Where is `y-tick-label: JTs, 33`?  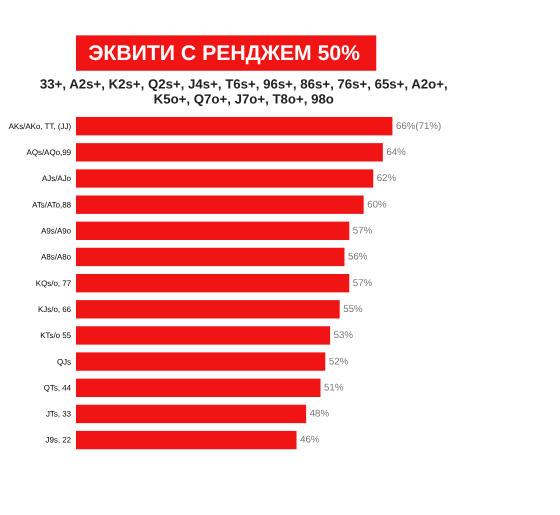
y-tick-label: JTs, 33 is located at coordinates (59, 414).